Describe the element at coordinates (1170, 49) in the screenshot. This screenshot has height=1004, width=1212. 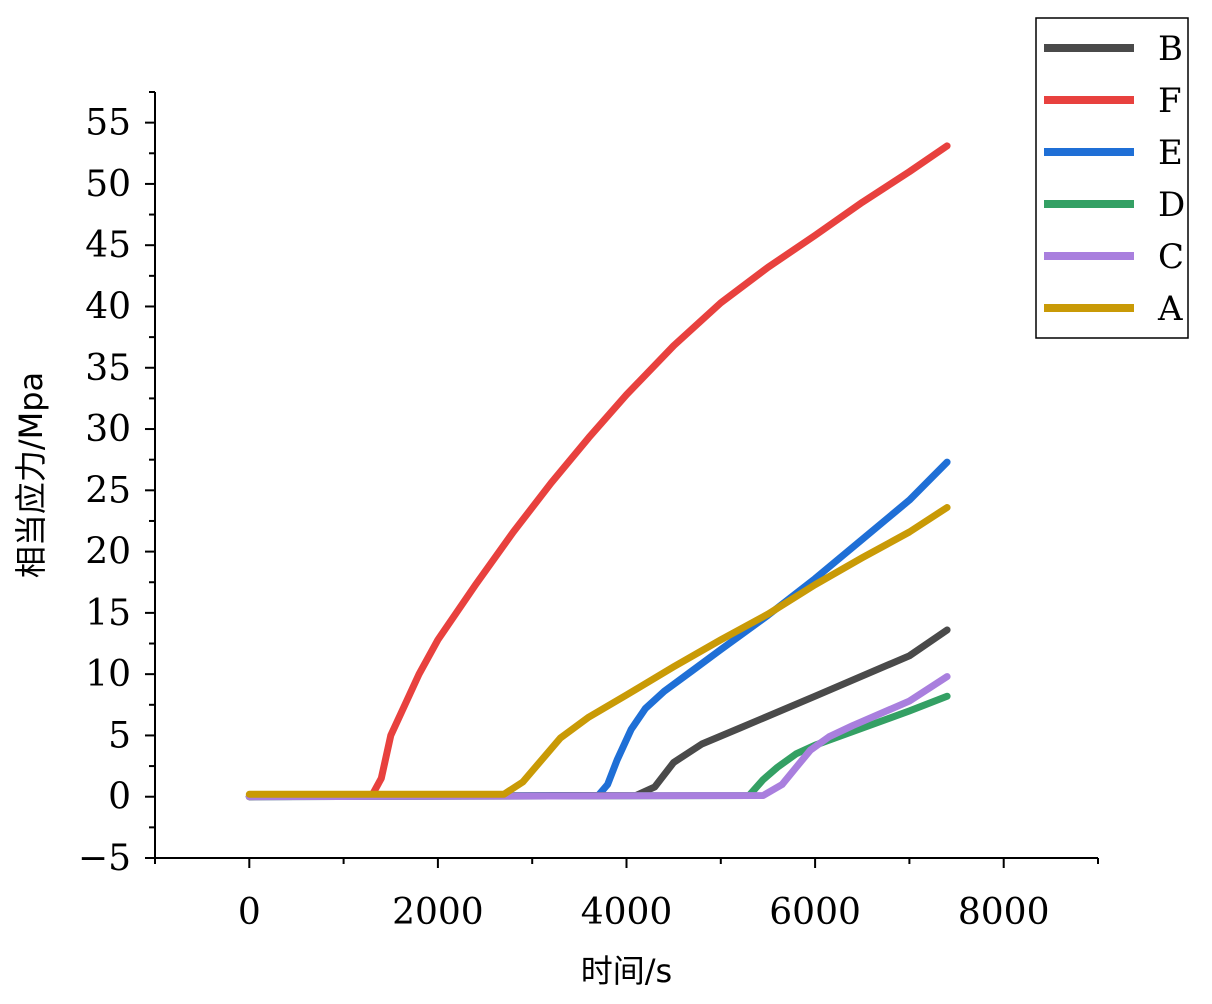
I see `legend-label-B: B` at that location.